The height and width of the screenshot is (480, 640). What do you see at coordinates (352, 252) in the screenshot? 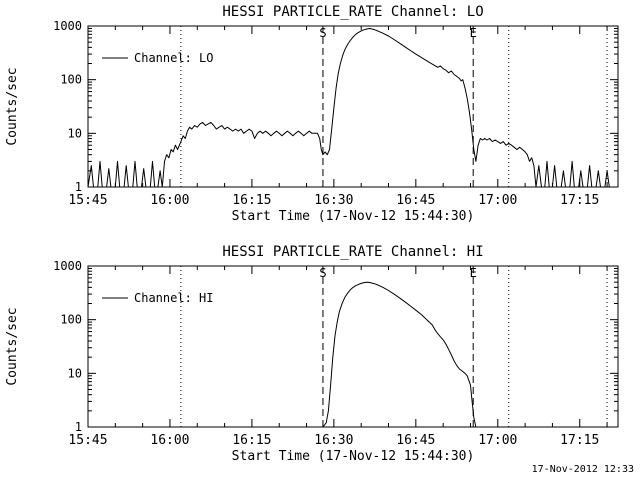
I see `chart-title: HESSI PARTICLE_RATE Channel: HI` at bounding box center [352, 252].